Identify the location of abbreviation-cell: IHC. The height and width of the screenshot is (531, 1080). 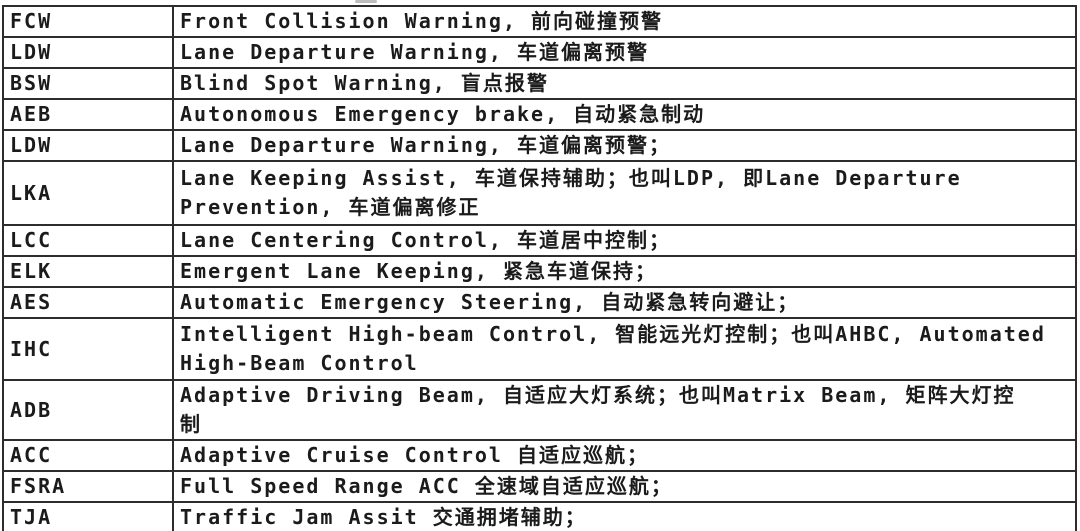
(88, 349).